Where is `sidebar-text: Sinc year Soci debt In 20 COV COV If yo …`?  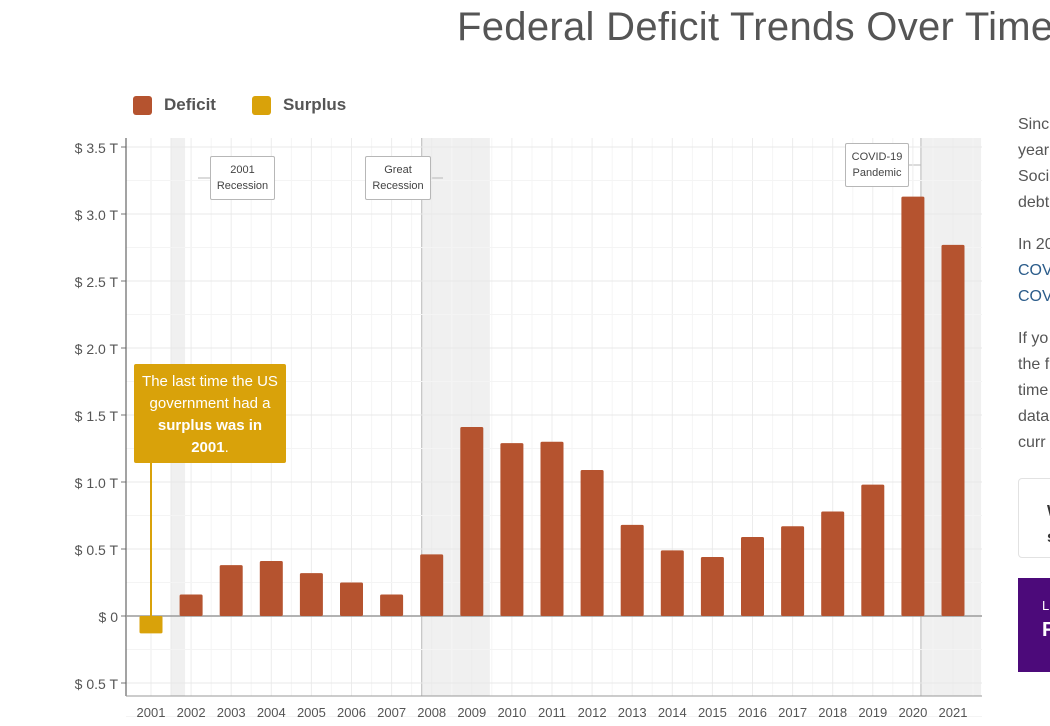
sidebar-text: Sinc year Soci debt In 20 COV COV If yo … is located at coordinates (1034, 292).